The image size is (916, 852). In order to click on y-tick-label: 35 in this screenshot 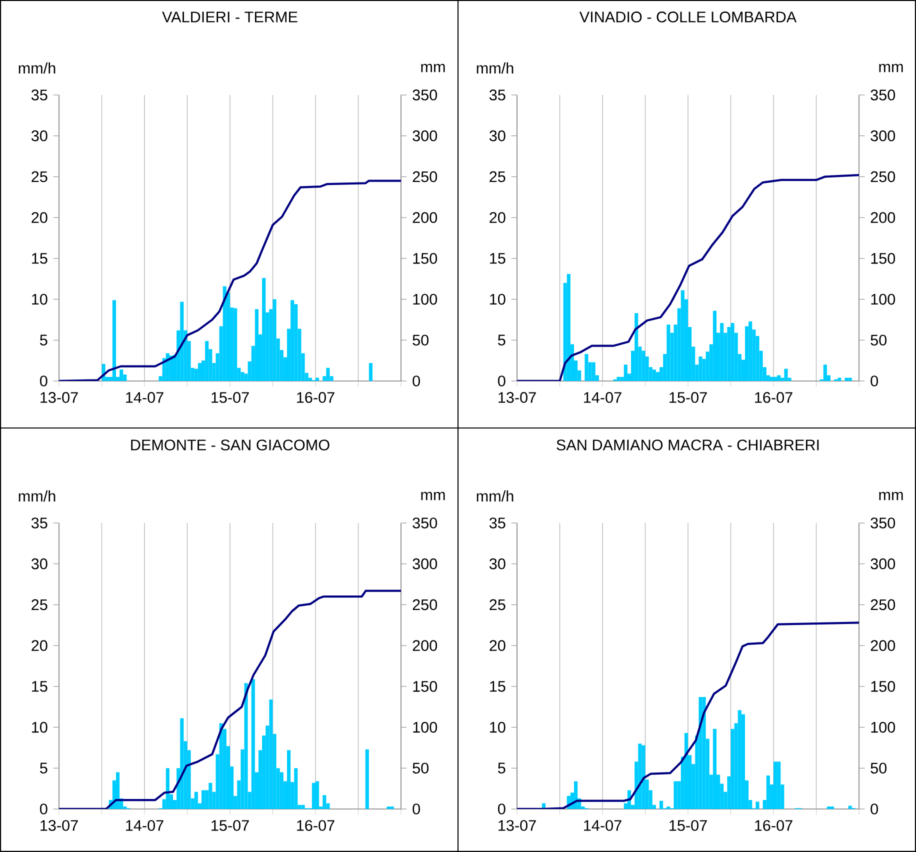, I will do `click(39, 95)`.